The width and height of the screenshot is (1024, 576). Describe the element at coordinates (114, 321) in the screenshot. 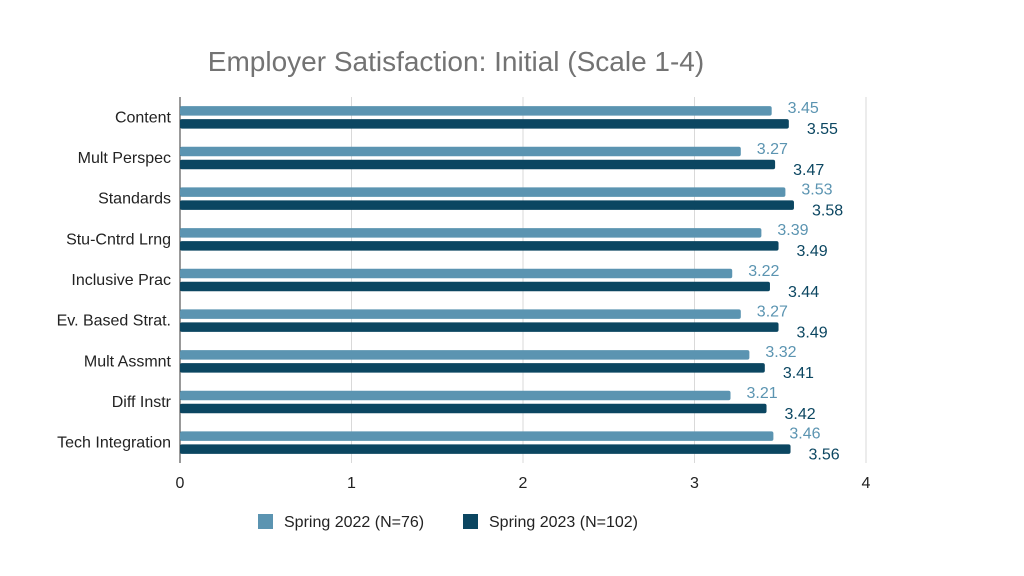

I see `category-label: Ev. Based Strat.` at that location.